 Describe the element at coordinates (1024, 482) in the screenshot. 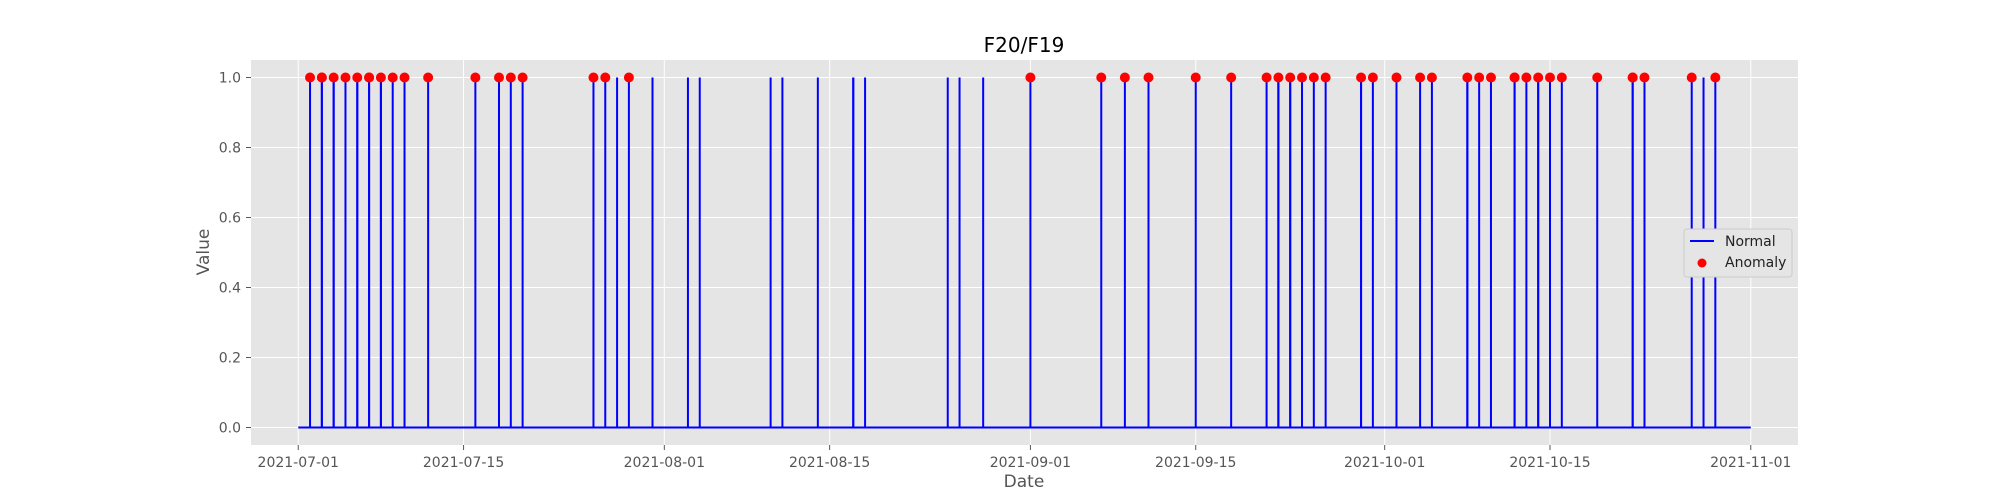

I see `x-axis-label: Date` at that location.